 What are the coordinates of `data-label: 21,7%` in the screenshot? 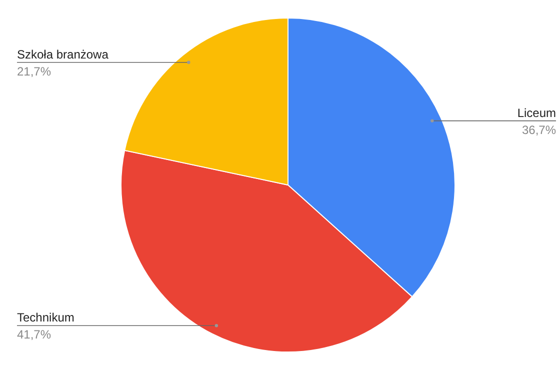 It's located at (34, 71).